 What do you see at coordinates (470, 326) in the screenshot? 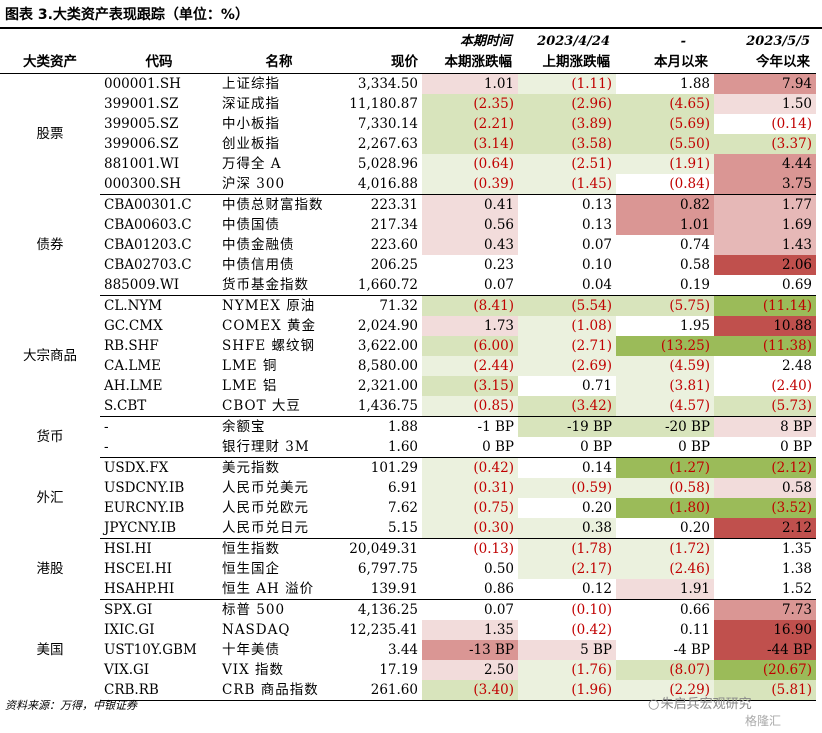
I see `current-change-cell: 1.73` at bounding box center [470, 326].